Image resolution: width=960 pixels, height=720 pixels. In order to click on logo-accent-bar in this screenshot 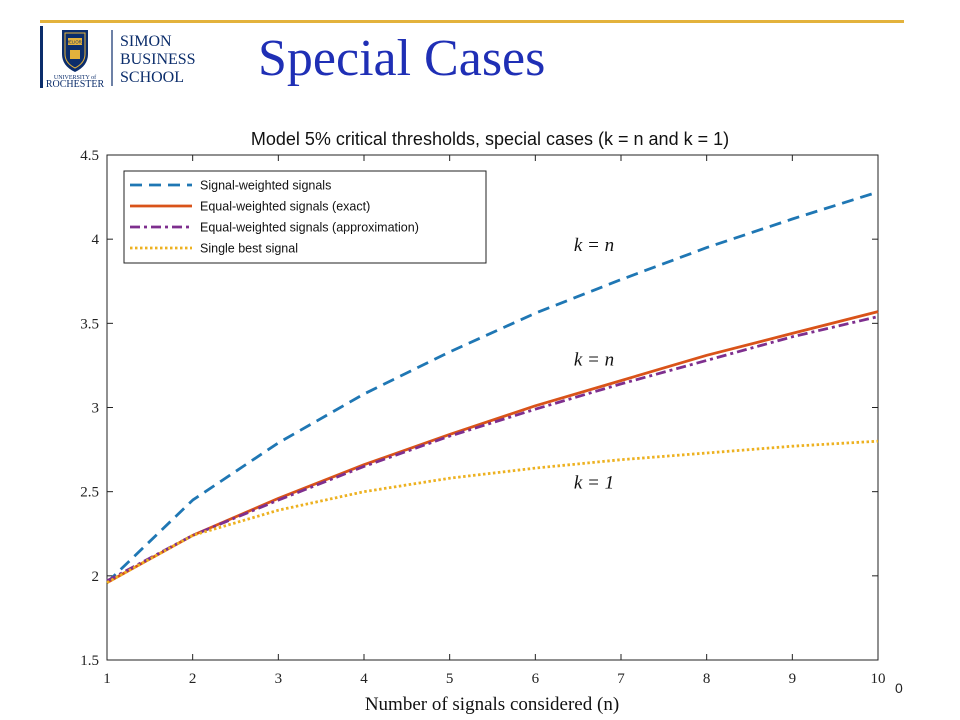, I will do `click(41, 57)`.